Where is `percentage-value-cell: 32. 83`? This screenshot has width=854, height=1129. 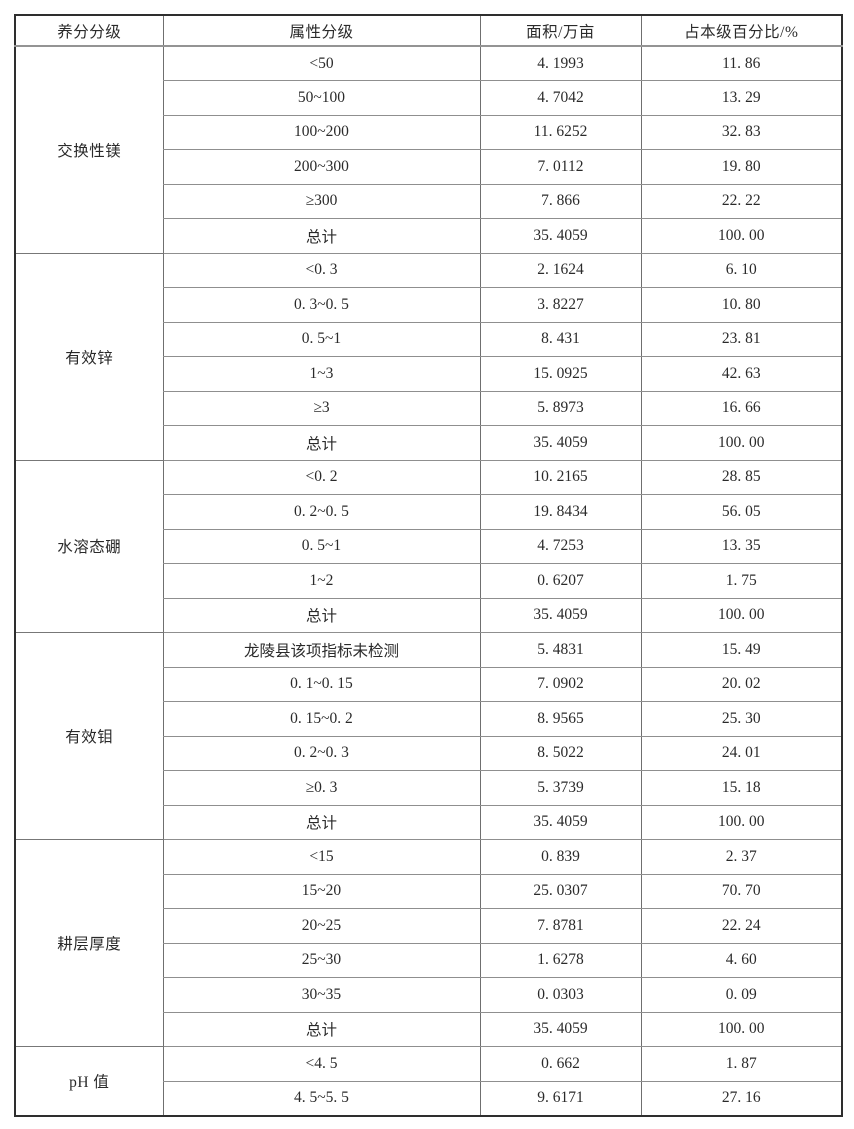 percentage-value-cell: 32. 83 is located at coordinates (741, 132).